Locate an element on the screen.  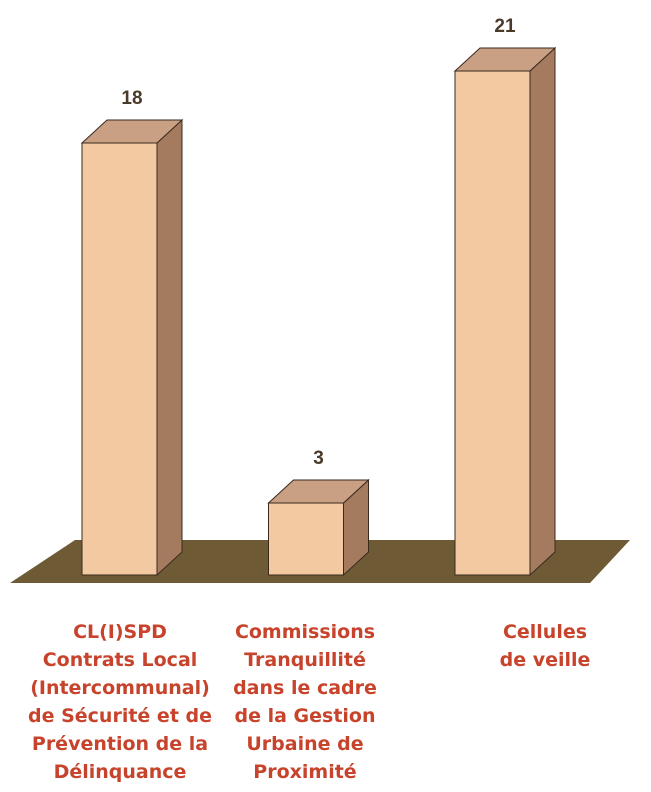
value-label: 21 is located at coordinates (505, 26).